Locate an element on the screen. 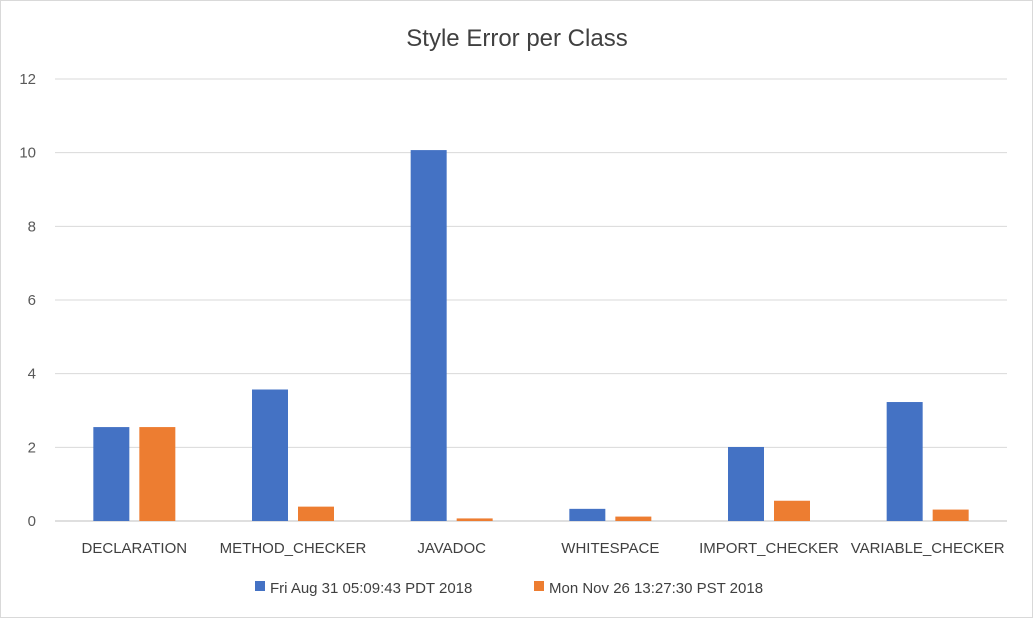  y-tick-label: 10 is located at coordinates (27, 153).